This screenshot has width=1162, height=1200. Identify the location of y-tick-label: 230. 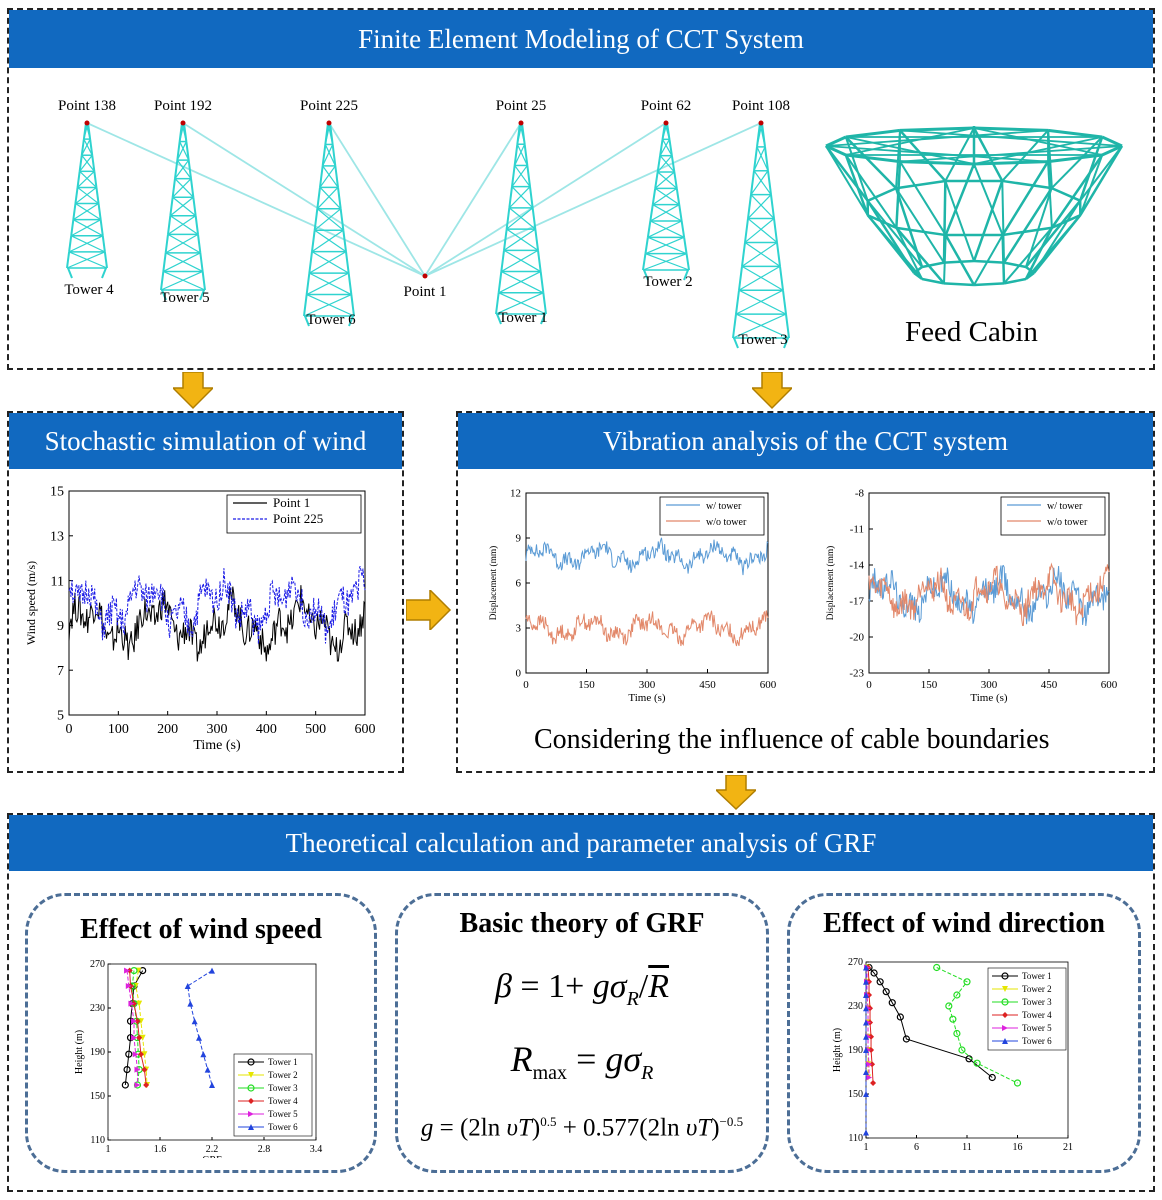
(855, 1006).